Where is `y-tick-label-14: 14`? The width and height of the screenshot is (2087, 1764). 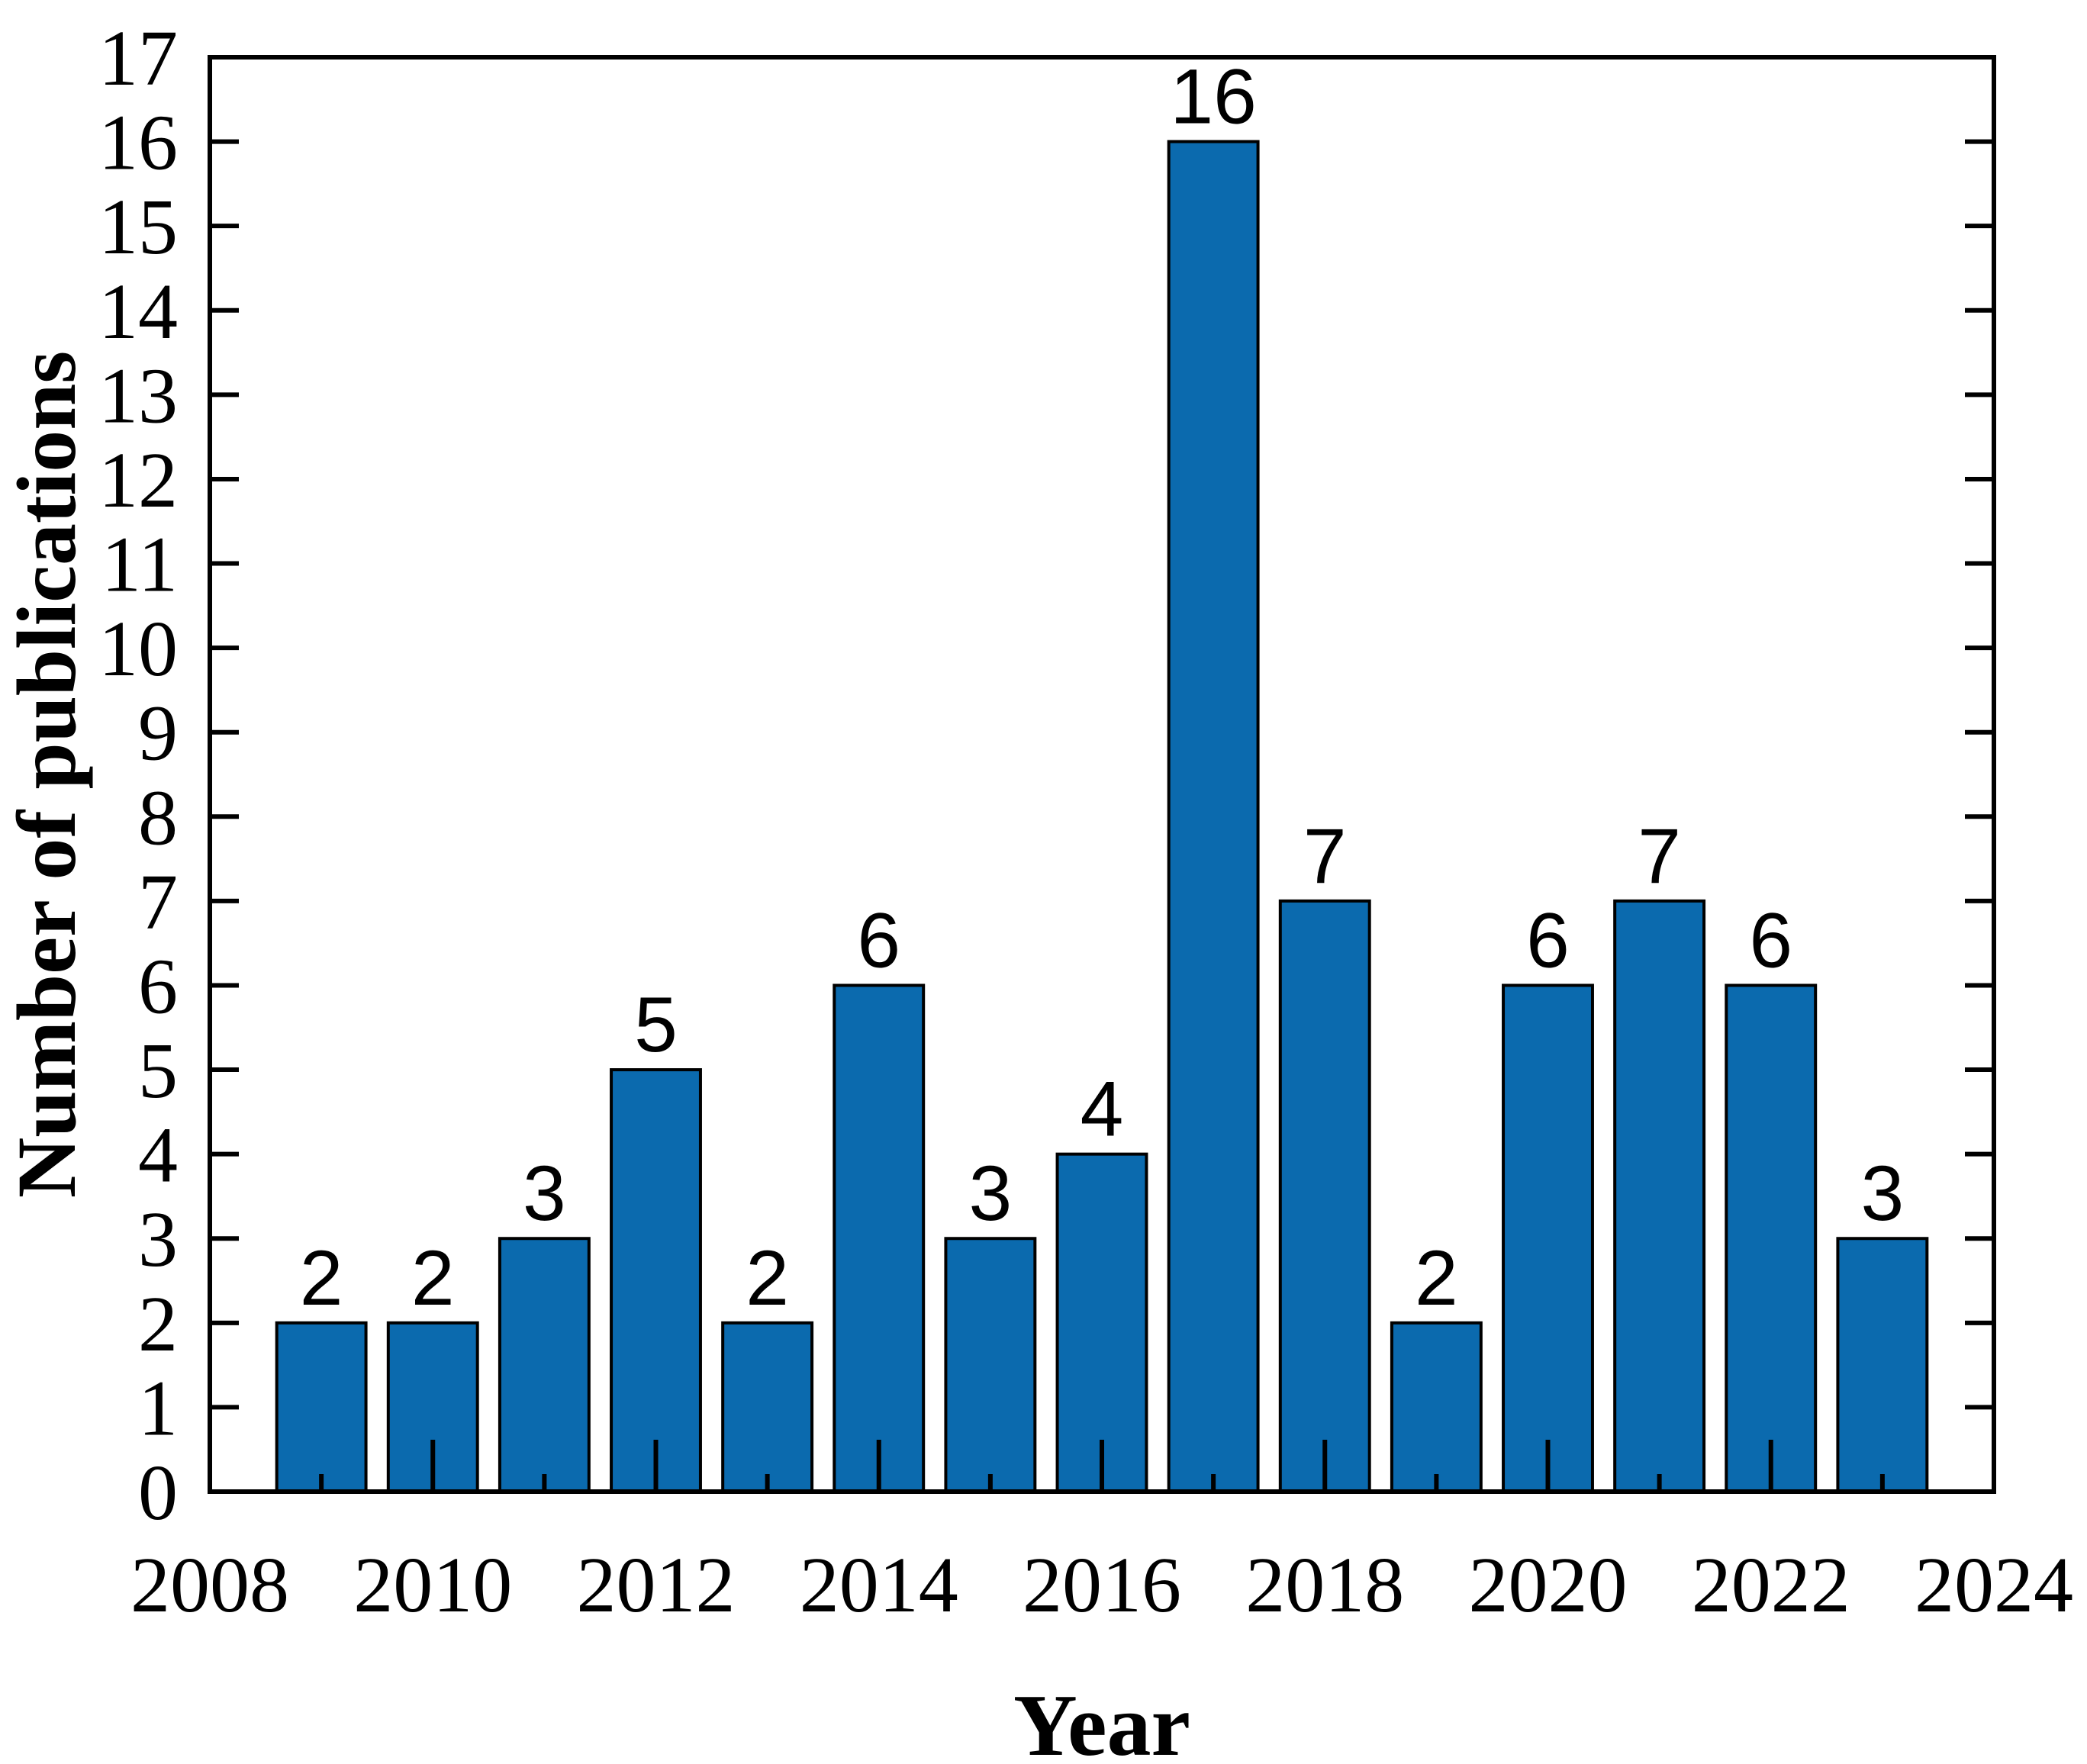 y-tick-label-14: 14 is located at coordinates (138, 312).